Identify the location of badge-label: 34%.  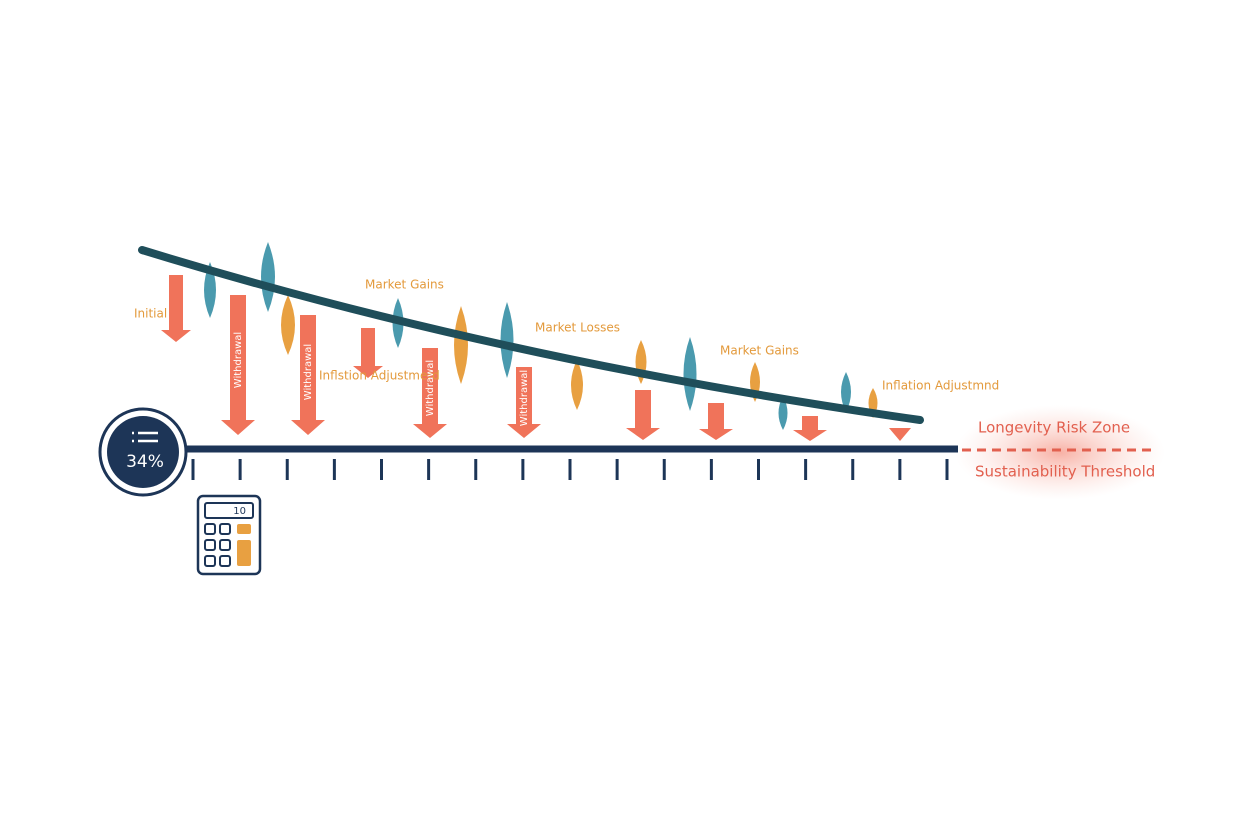
(145, 462).